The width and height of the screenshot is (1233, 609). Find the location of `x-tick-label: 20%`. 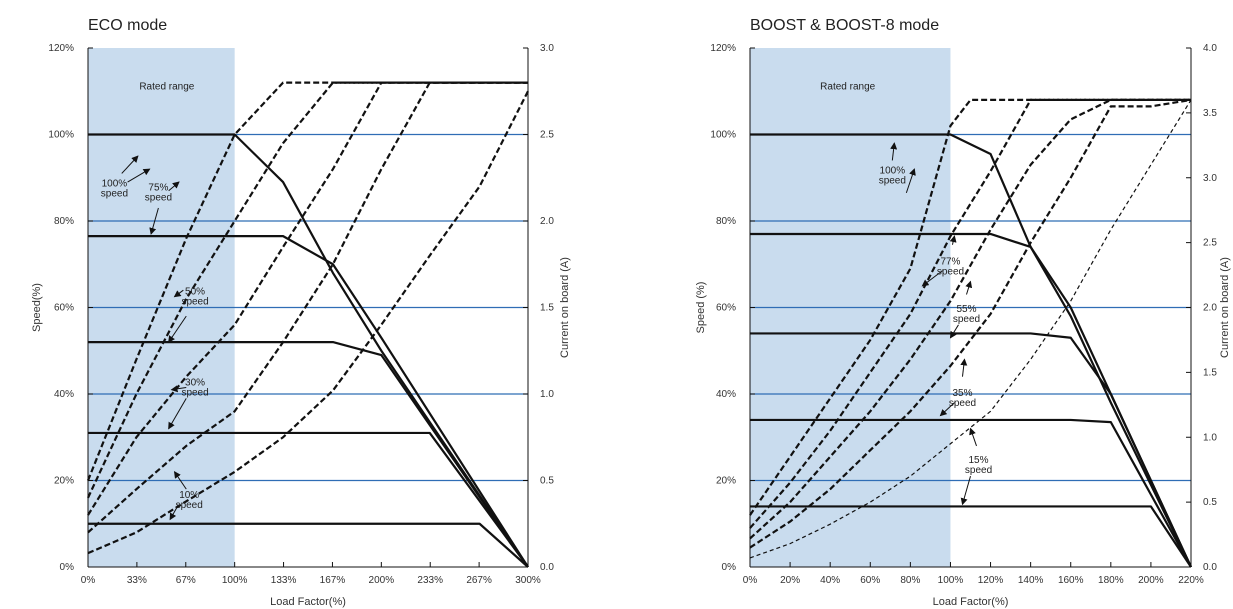

x-tick-label: 20% is located at coordinates (790, 580).